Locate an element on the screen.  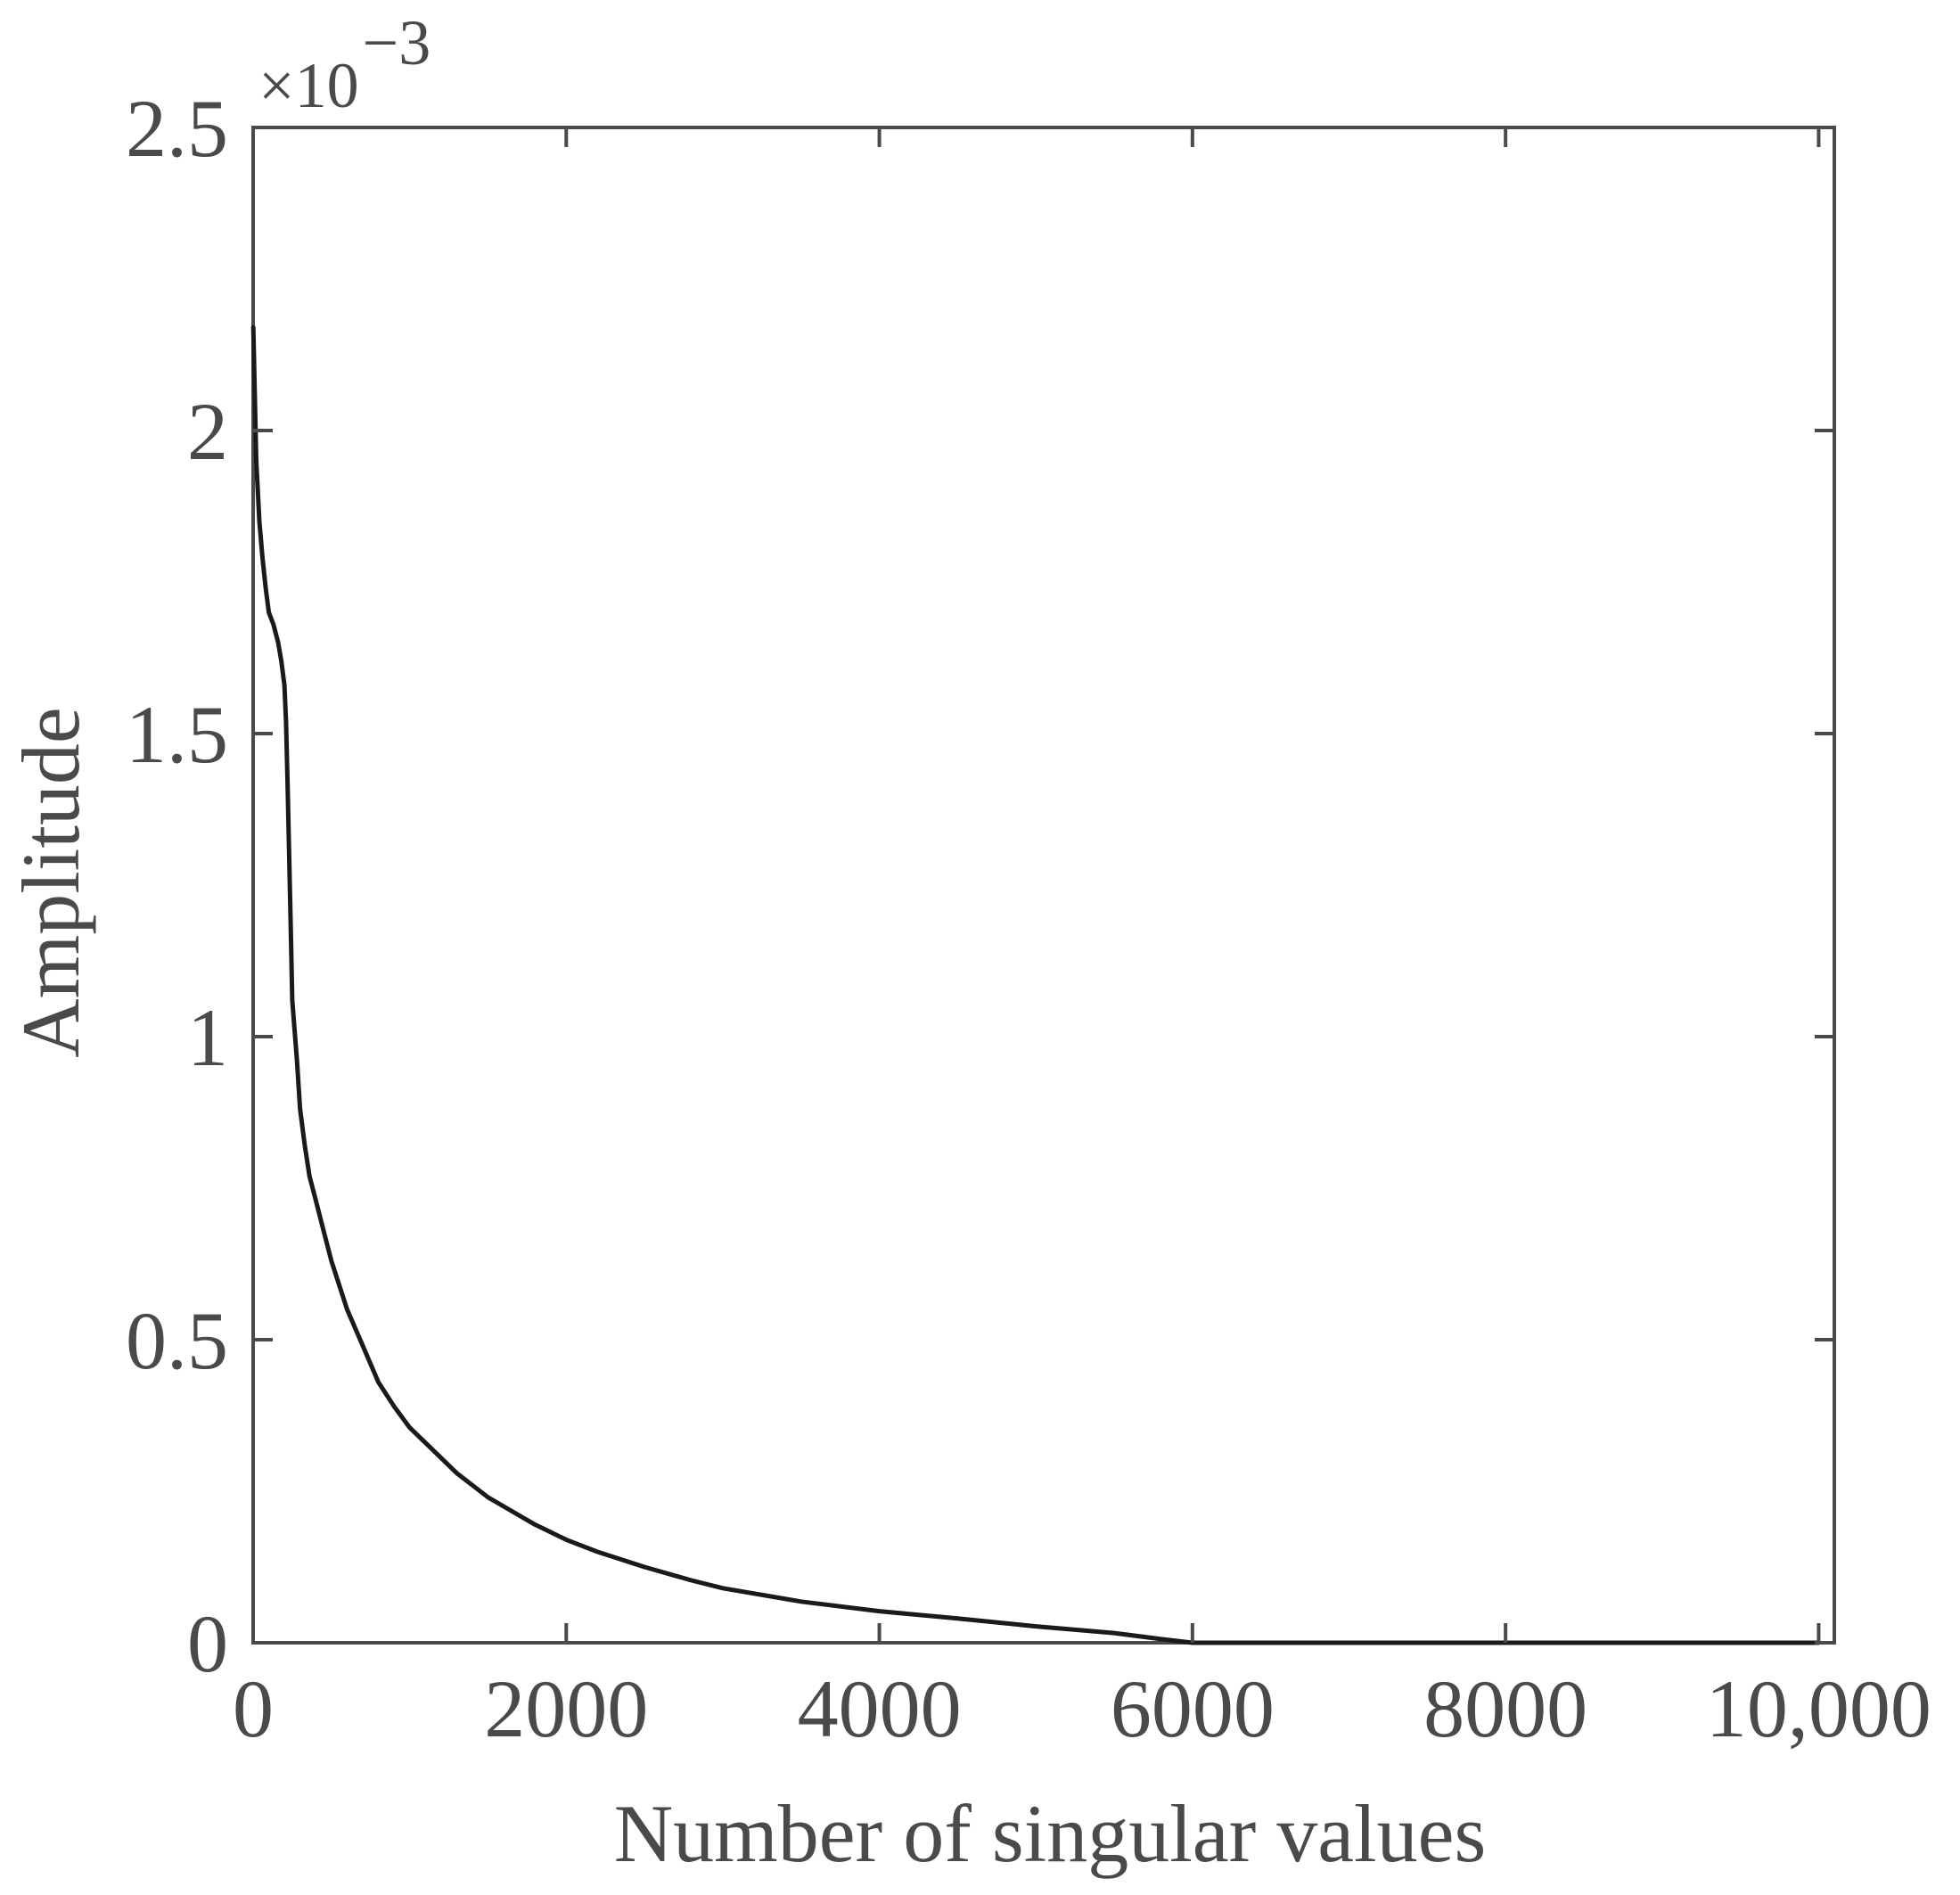
y-tick-label: 2 is located at coordinates (207, 431).